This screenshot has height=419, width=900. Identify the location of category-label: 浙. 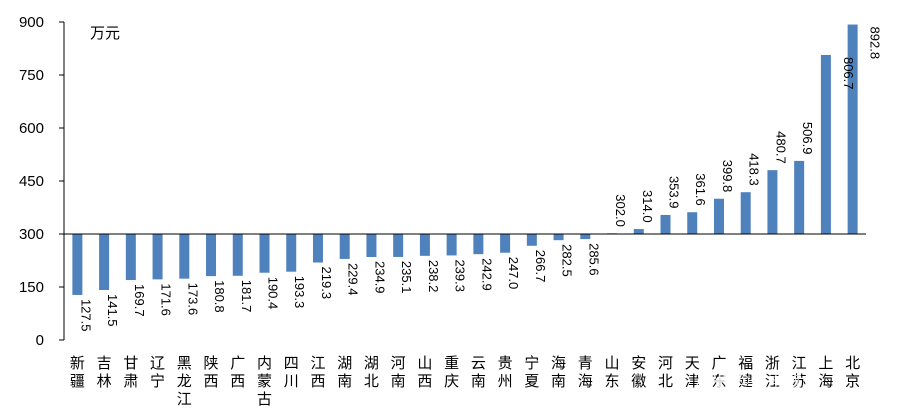
(772, 363).